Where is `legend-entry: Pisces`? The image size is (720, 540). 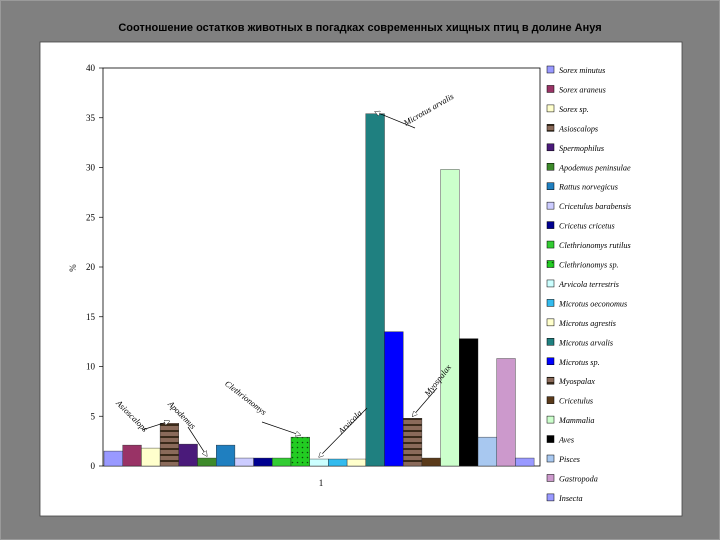
legend-entry: Pisces is located at coordinates (569, 459).